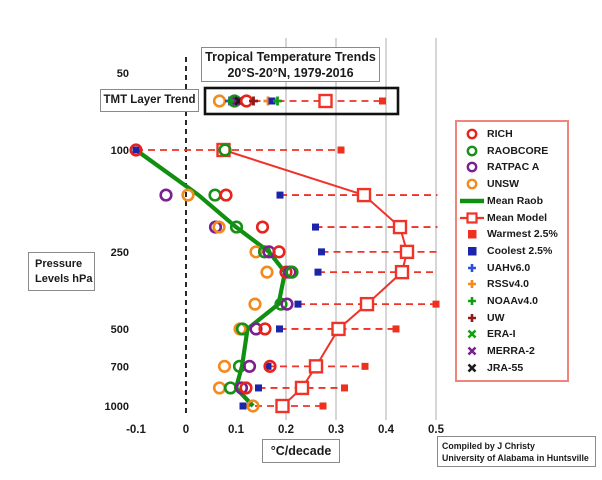  Describe the element at coordinates (472, 234) in the screenshot. I see `legend-warmest-2-5-fsquare-icon` at that location.